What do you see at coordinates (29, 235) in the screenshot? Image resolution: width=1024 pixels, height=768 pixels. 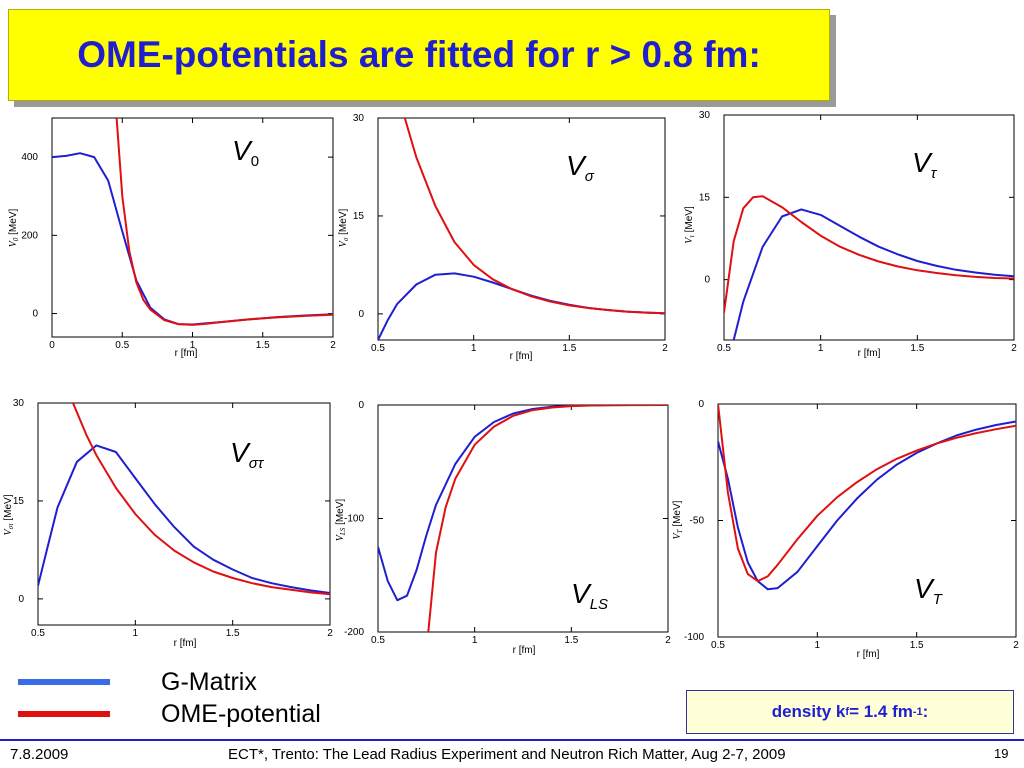 I see `y-tick-label: 200` at bounding box center [29, 235].